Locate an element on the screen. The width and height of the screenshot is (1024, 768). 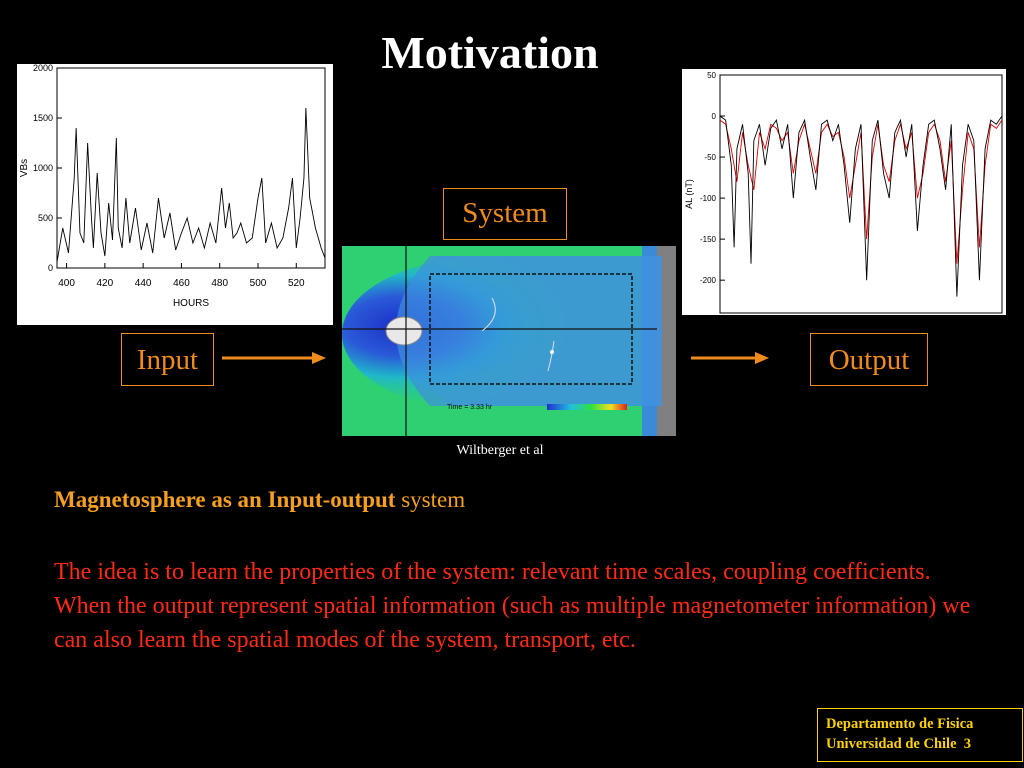
y-tick-label: -200 is located at coordinates (708, 280).